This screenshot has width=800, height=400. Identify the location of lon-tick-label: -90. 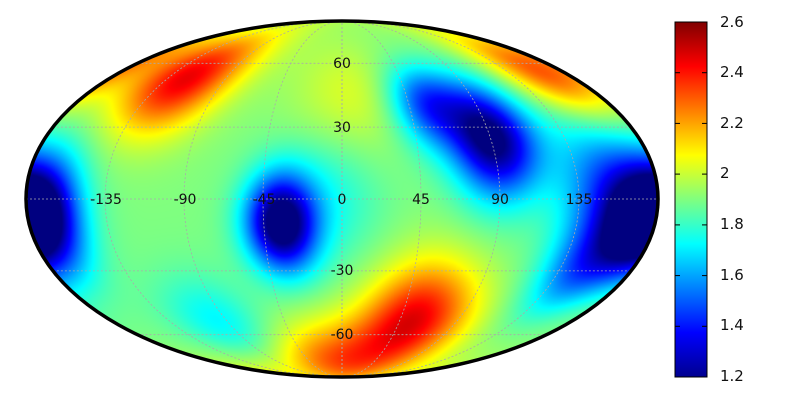
(185, 200).